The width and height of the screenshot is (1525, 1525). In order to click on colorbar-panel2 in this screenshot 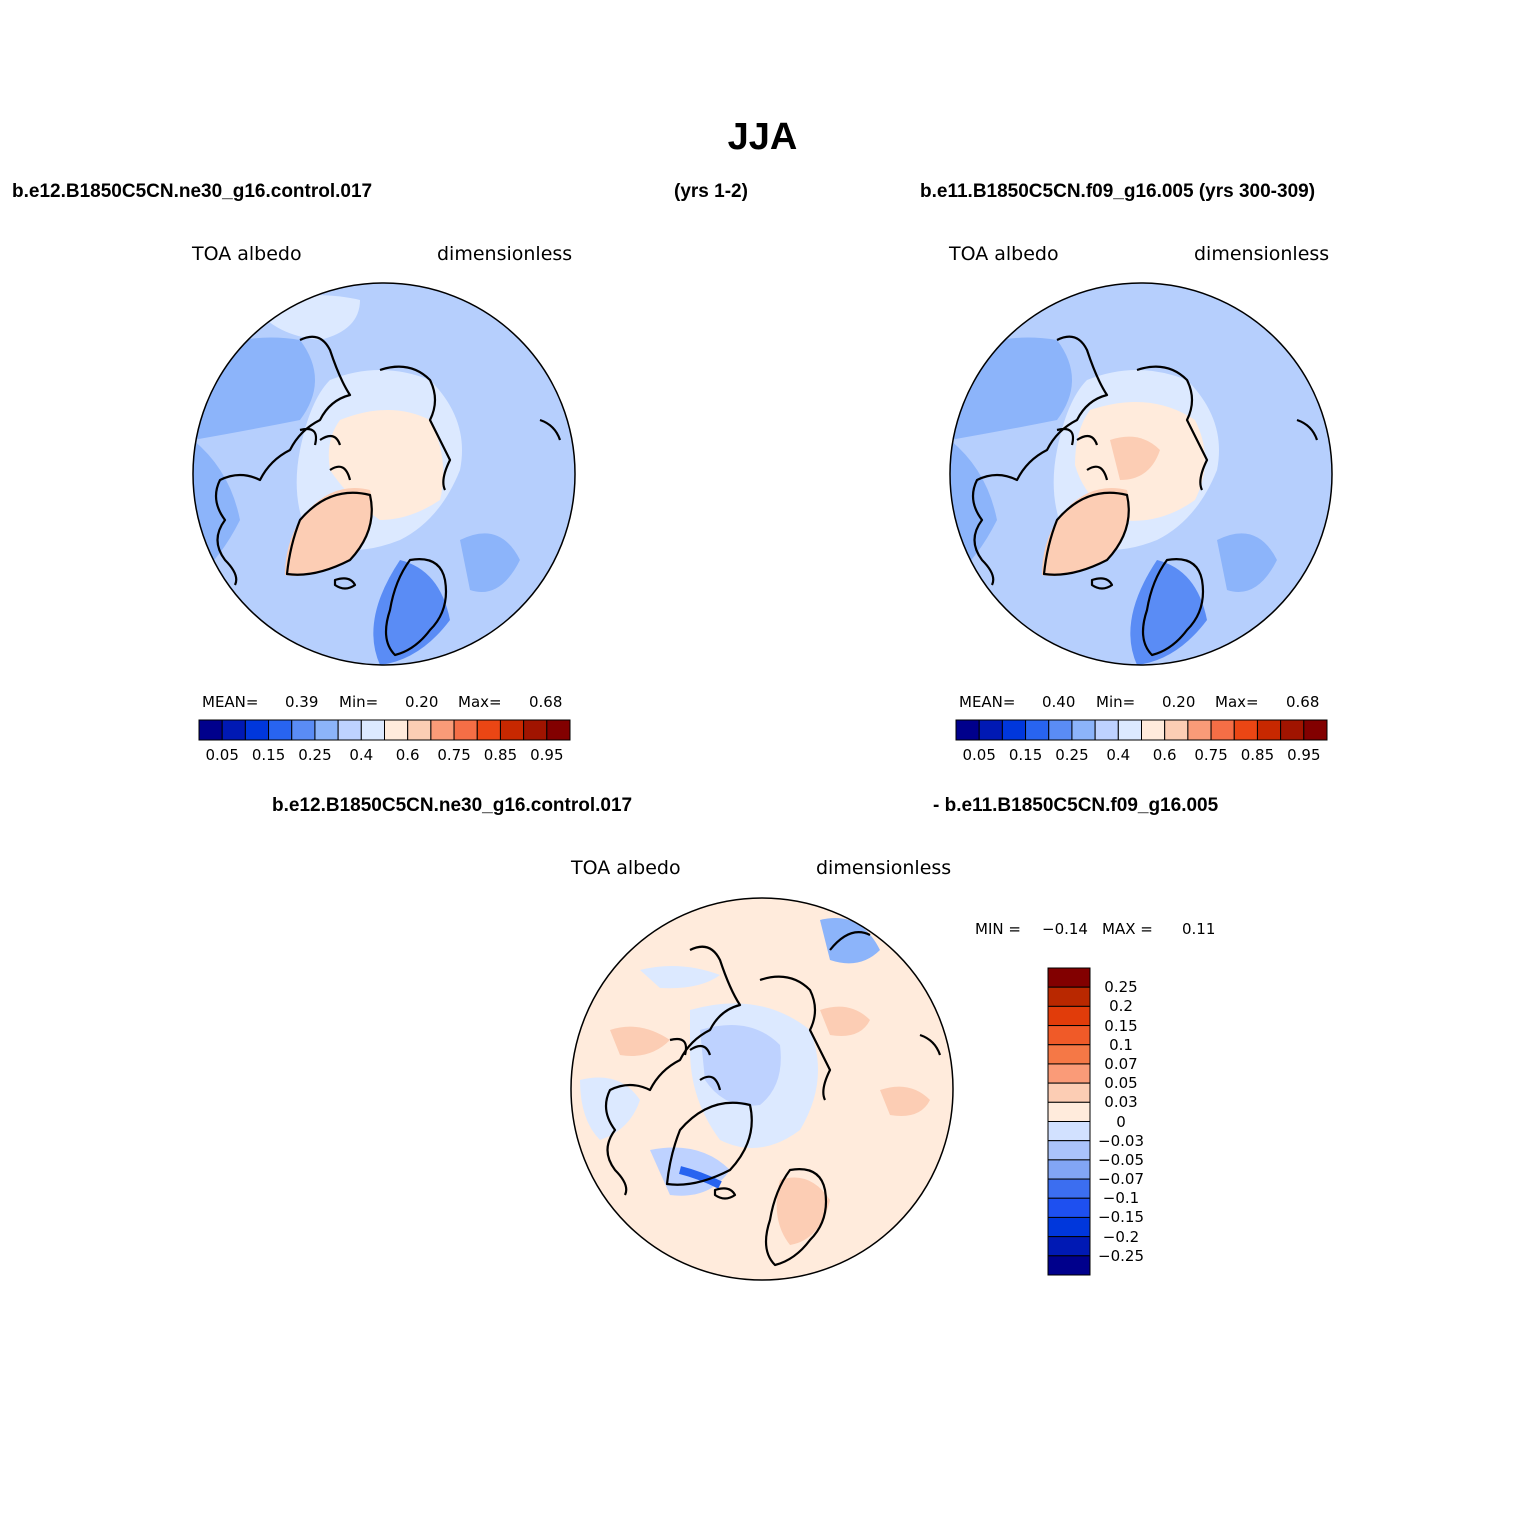, I will do `click(1141, 730)`.